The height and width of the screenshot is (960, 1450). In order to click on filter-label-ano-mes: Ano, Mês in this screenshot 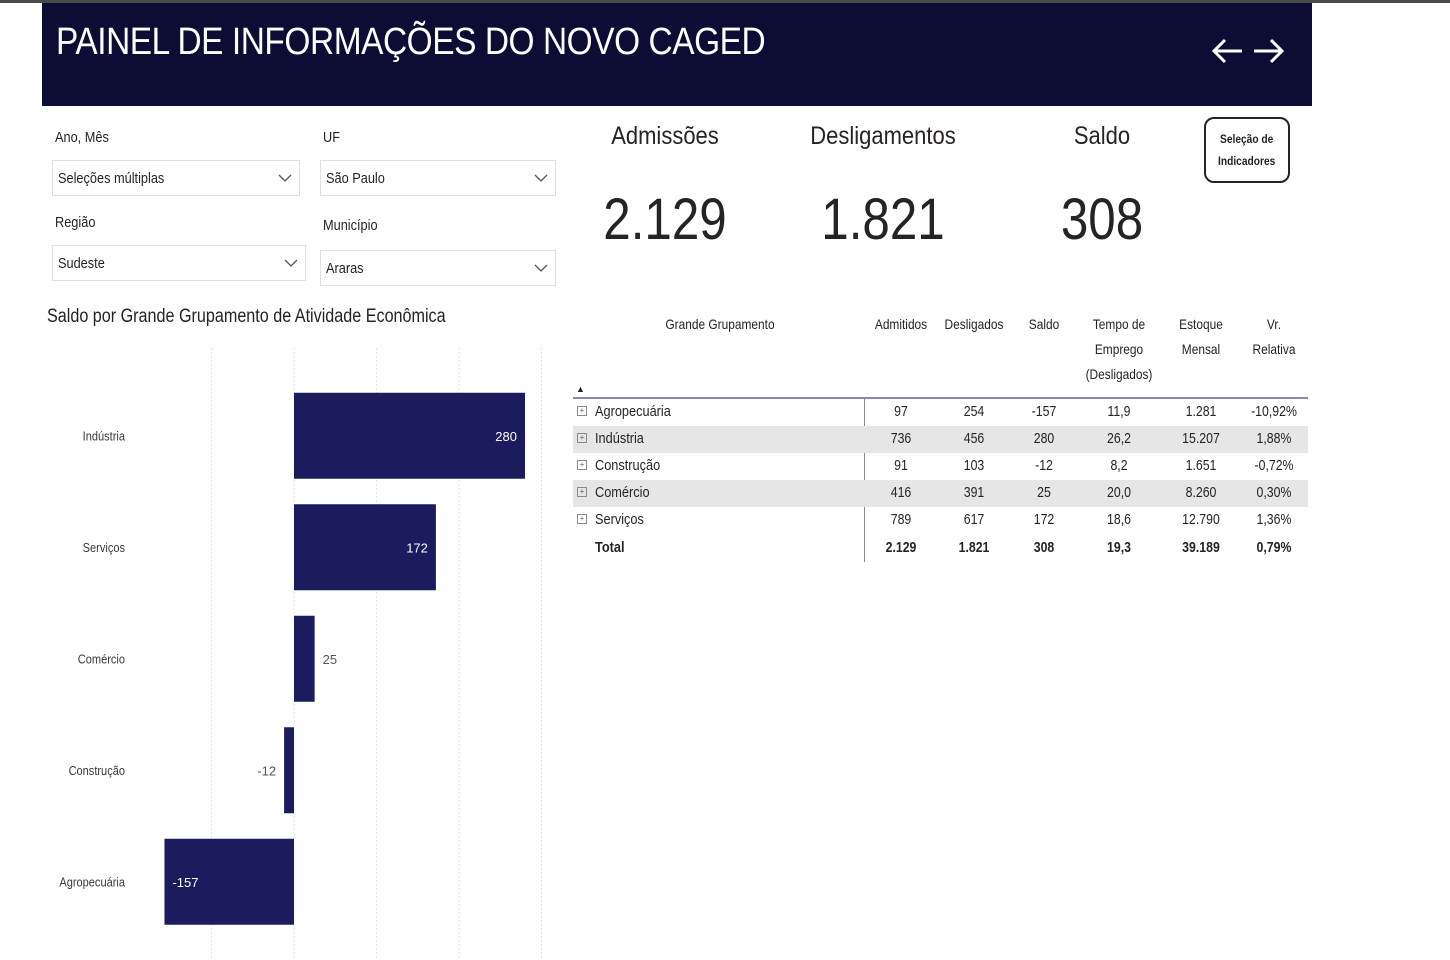, I will do `click(82, 137)`.